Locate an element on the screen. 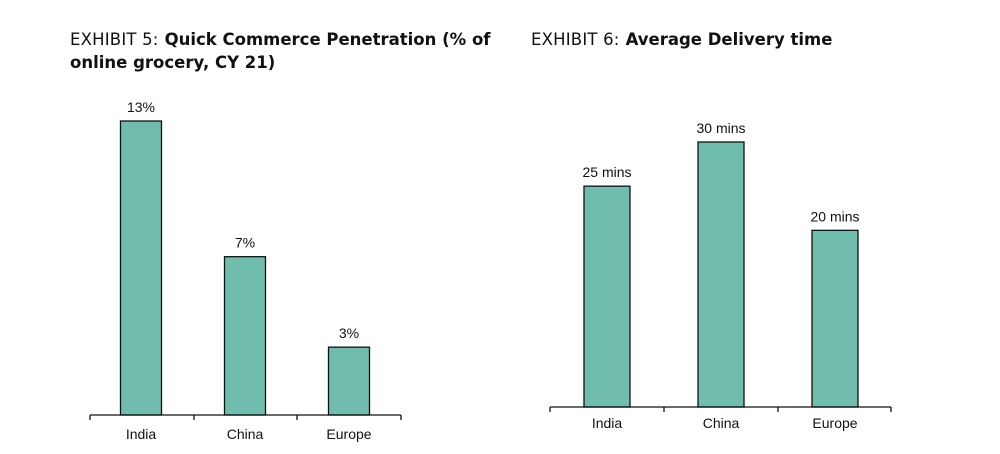 The image size is (1000, 454). chart-title-text: Average Delivery time is located at coordinates (729, 39).